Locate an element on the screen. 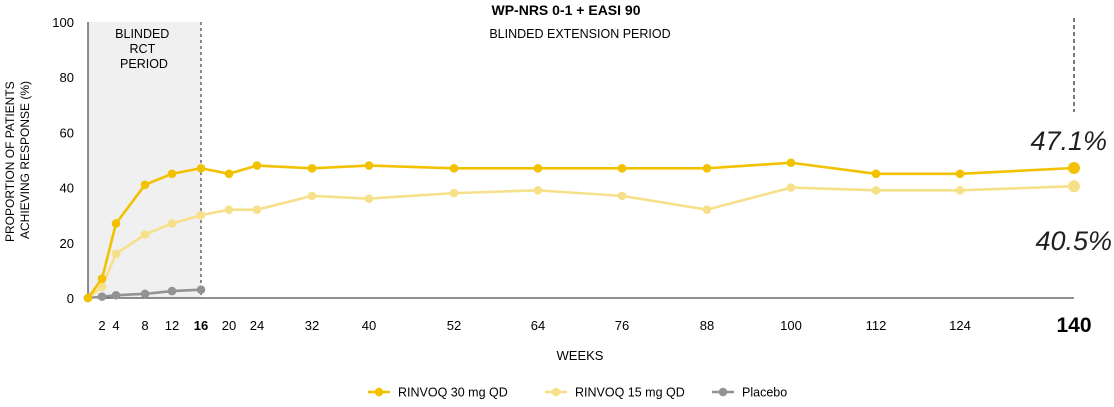 The width and height of the screenshot is (1114, 407). x-tick-label: 40 is located at coordinates (369, 325).